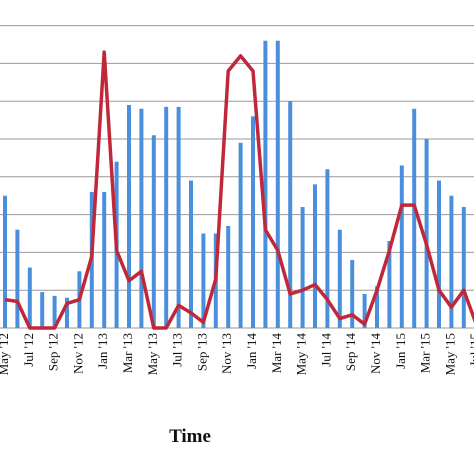  I want to click on x-tick-label: May '14, so click(301, 354).